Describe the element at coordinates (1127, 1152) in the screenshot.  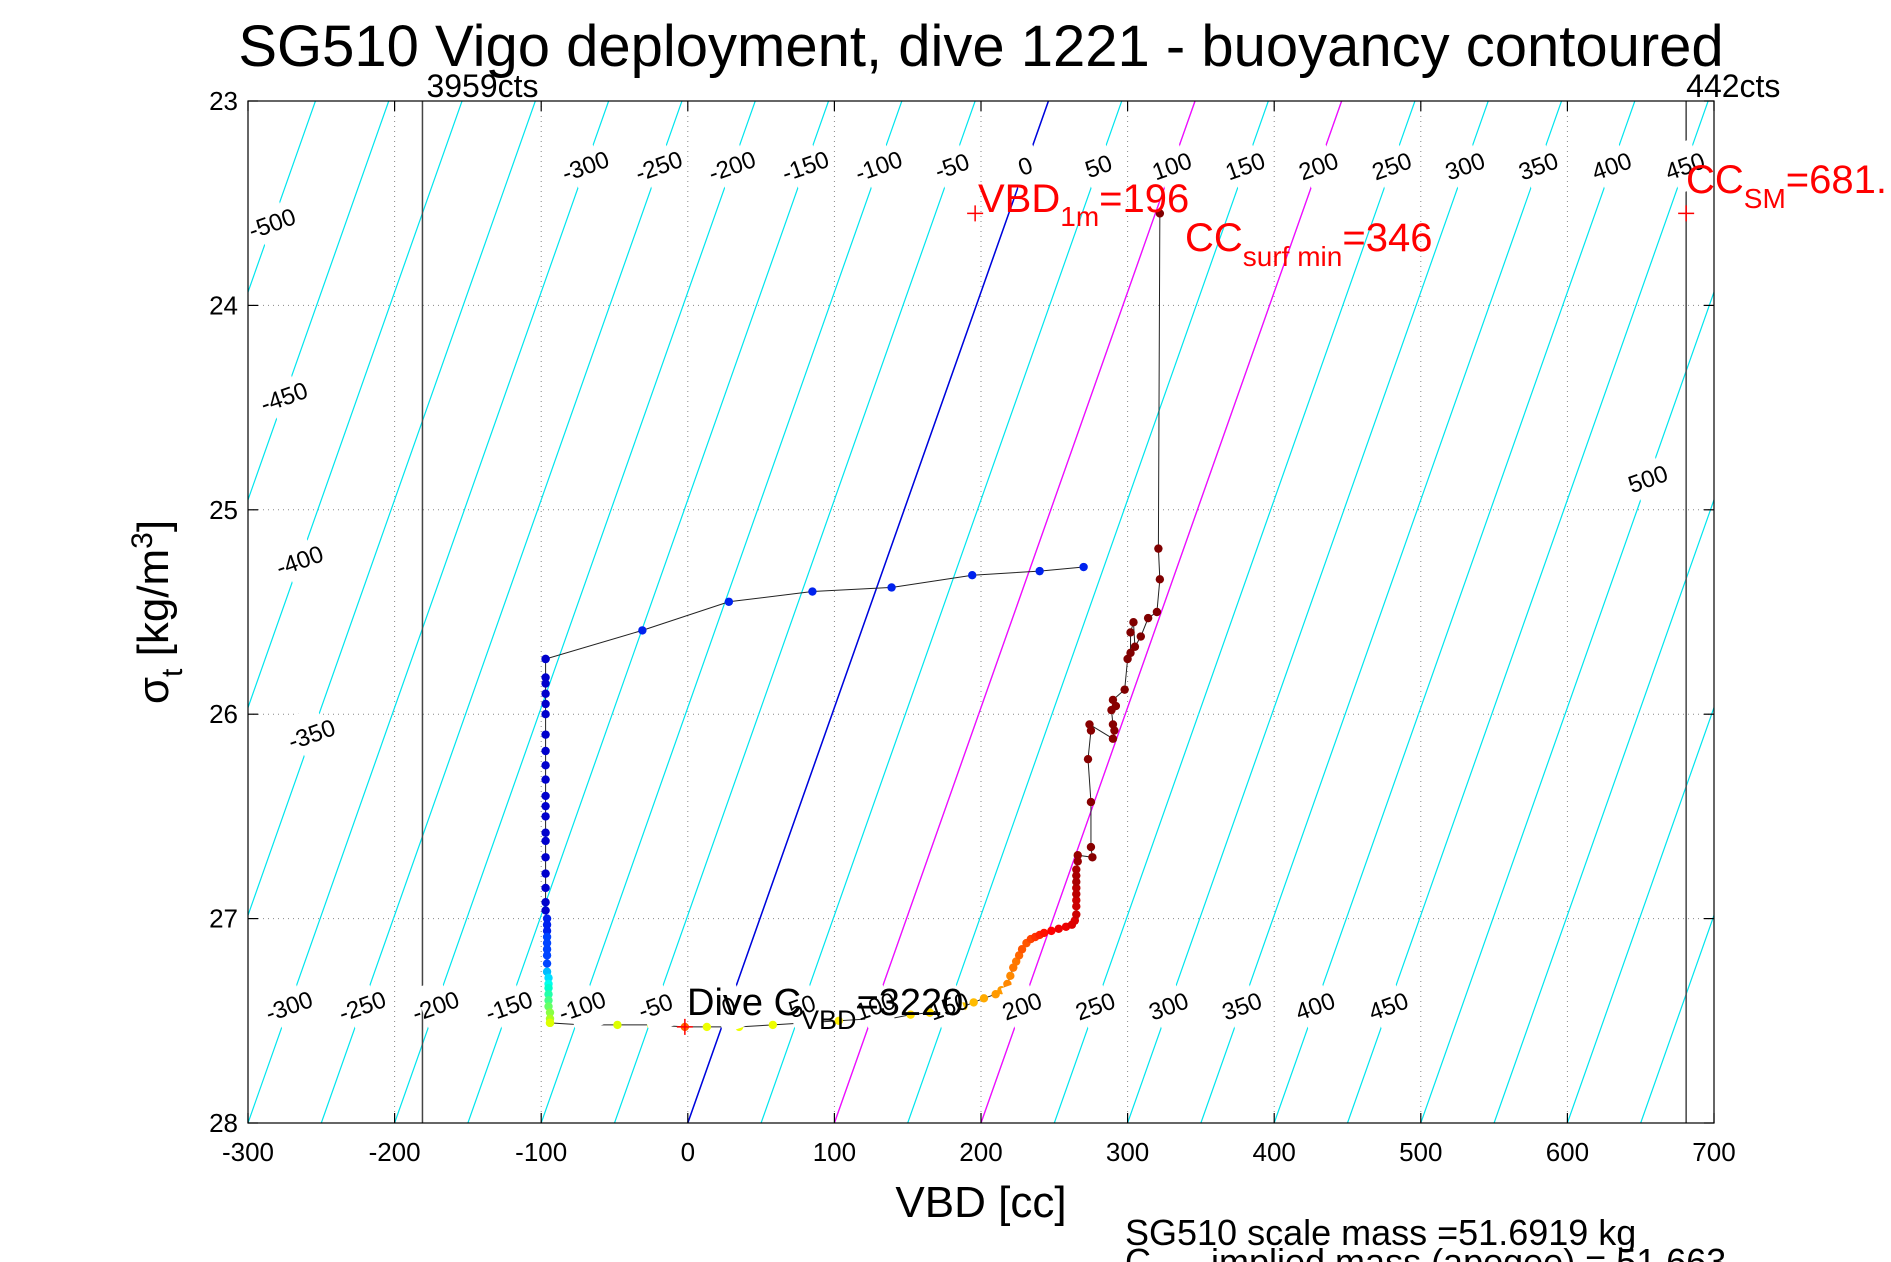
I see `x-tick-label: 300` at that location.